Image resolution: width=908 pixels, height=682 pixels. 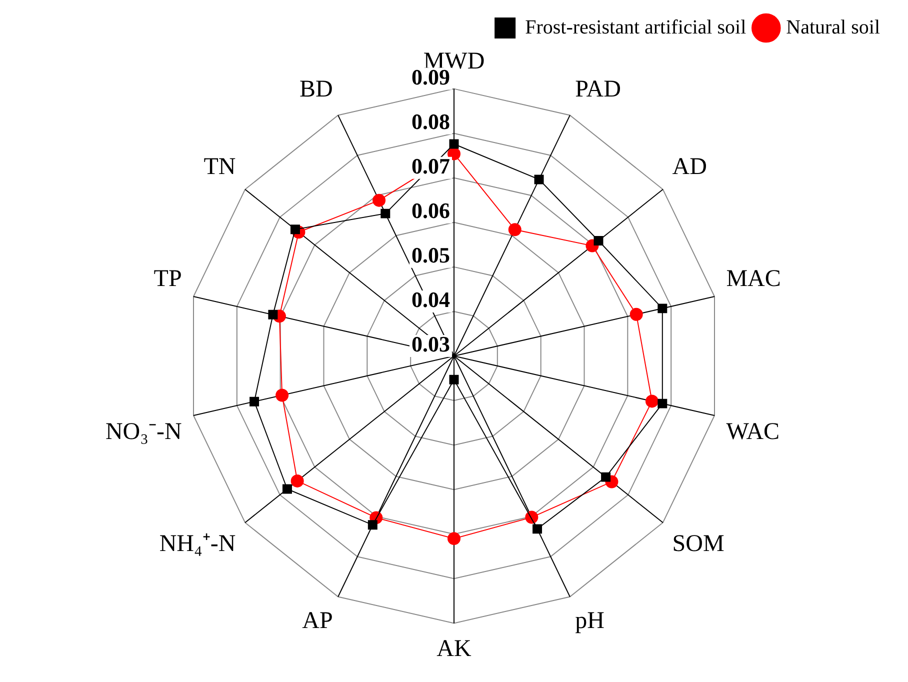 I want to click on spoke-label: PAD, so click(x=598, y=89).